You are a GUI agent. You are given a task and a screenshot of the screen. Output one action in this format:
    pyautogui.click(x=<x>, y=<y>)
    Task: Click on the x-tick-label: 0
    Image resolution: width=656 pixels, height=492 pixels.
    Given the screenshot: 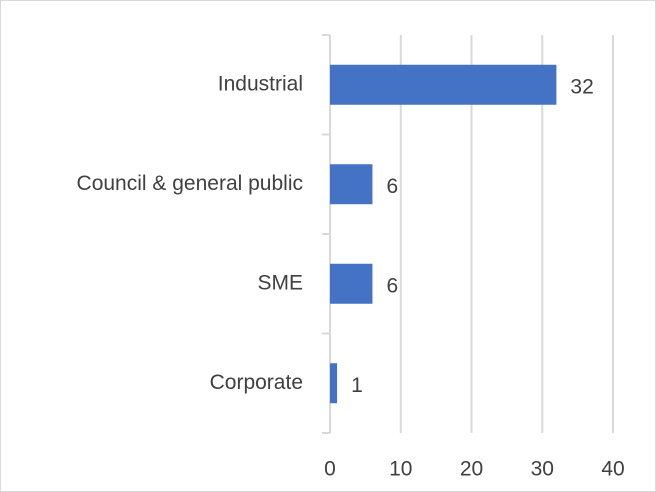 What is the action you would take?
    pyautogui.click(x=330, y=469)
    